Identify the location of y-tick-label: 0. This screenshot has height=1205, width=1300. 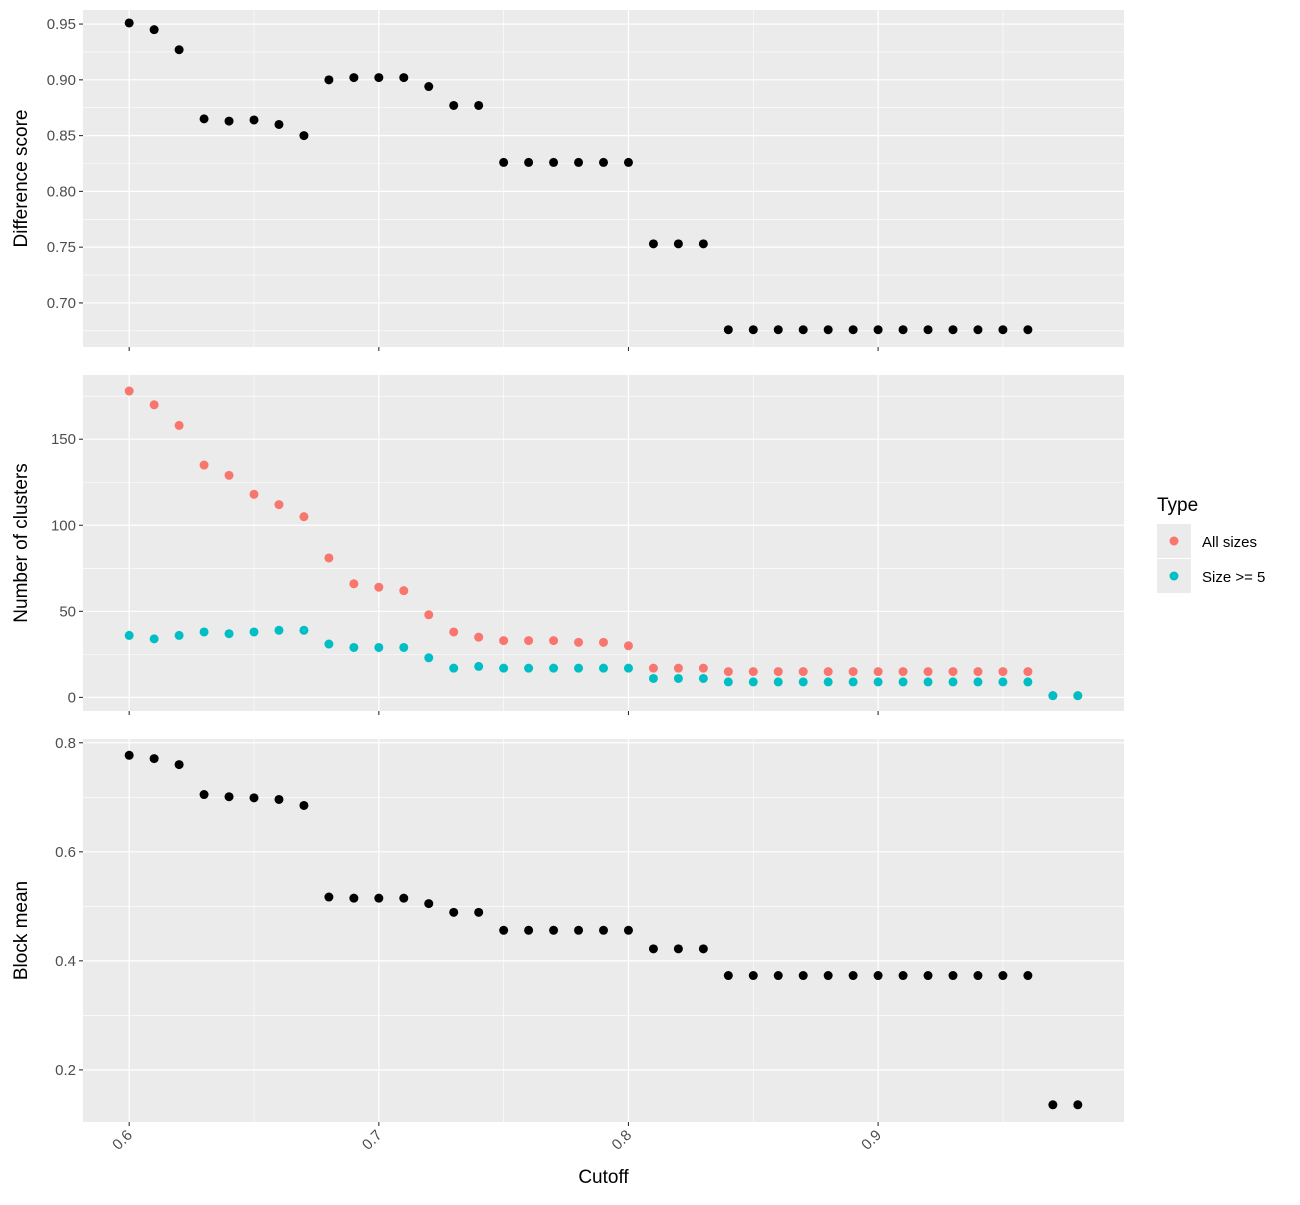
(72, 697).